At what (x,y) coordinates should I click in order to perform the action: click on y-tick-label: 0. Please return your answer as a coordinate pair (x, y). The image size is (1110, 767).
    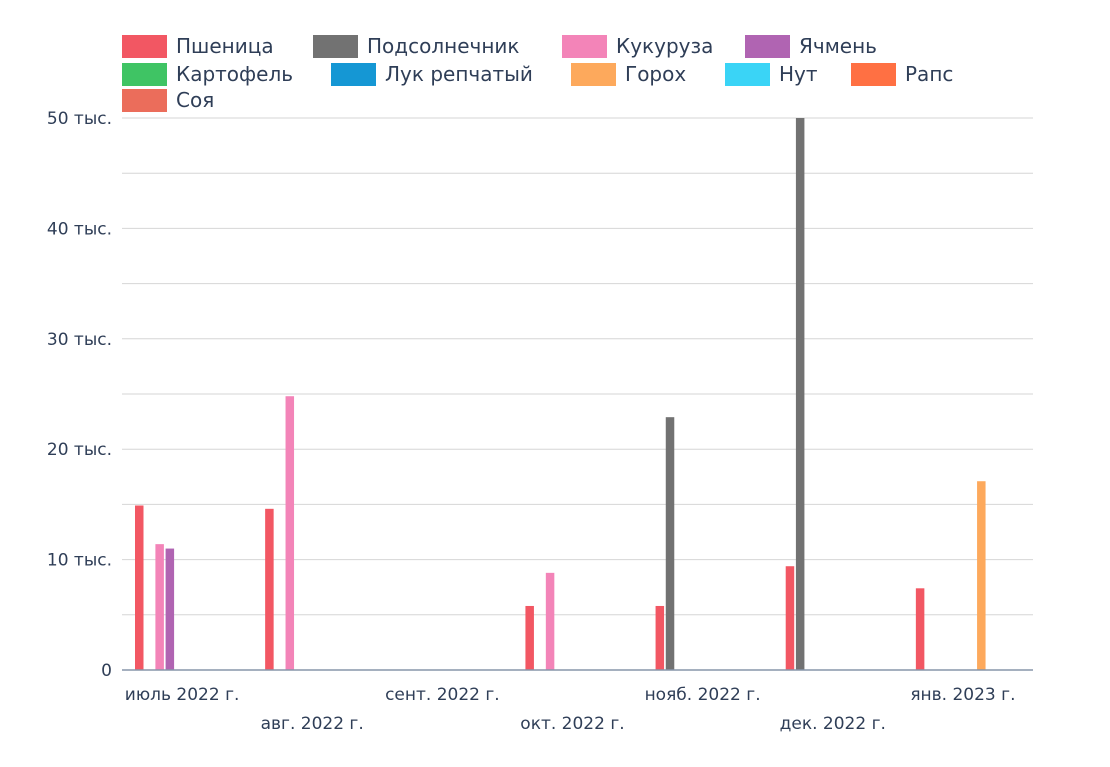
    Looking at the image, I should click on (106, 671).